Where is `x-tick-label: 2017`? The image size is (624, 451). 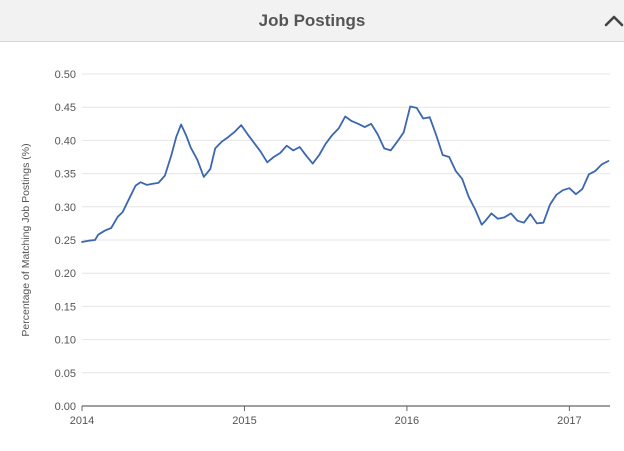 x-tick-label: 2017 is located at coordinates (569, 421).